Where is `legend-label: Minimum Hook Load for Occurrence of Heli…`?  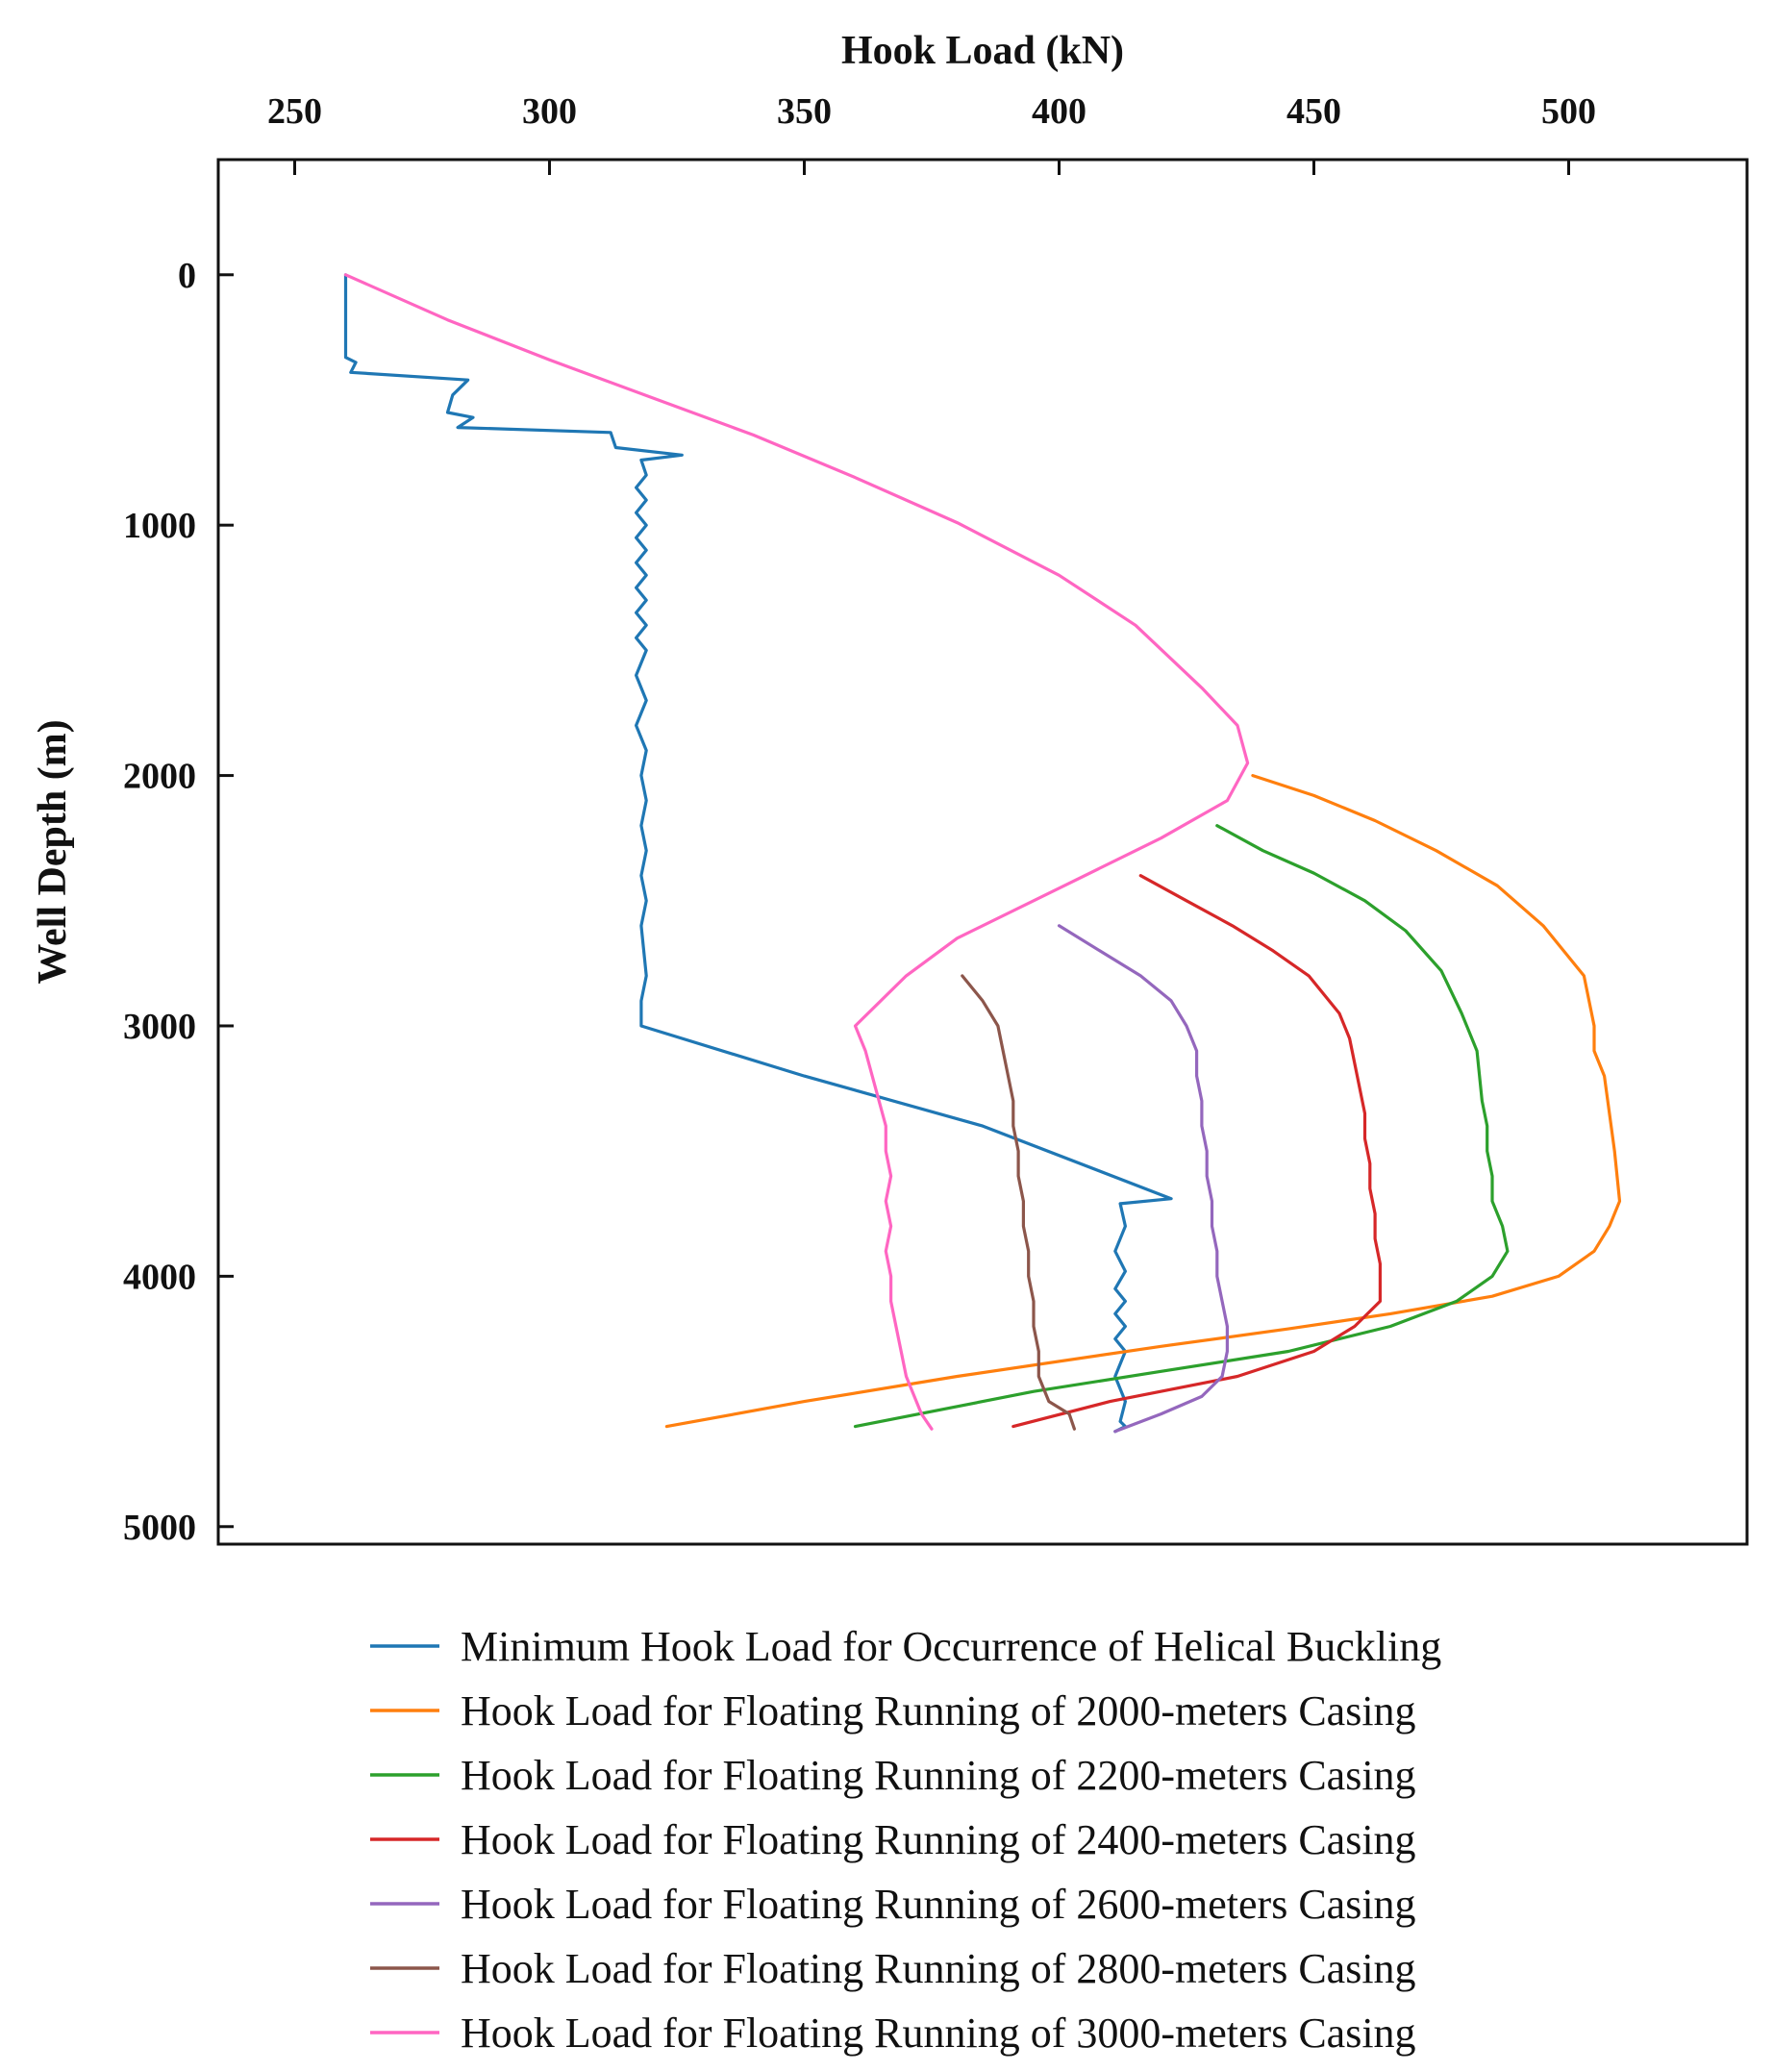 legend-label: Minimum Hook Load for Occurrence of Heli… is located at coordinates (951, 1646).